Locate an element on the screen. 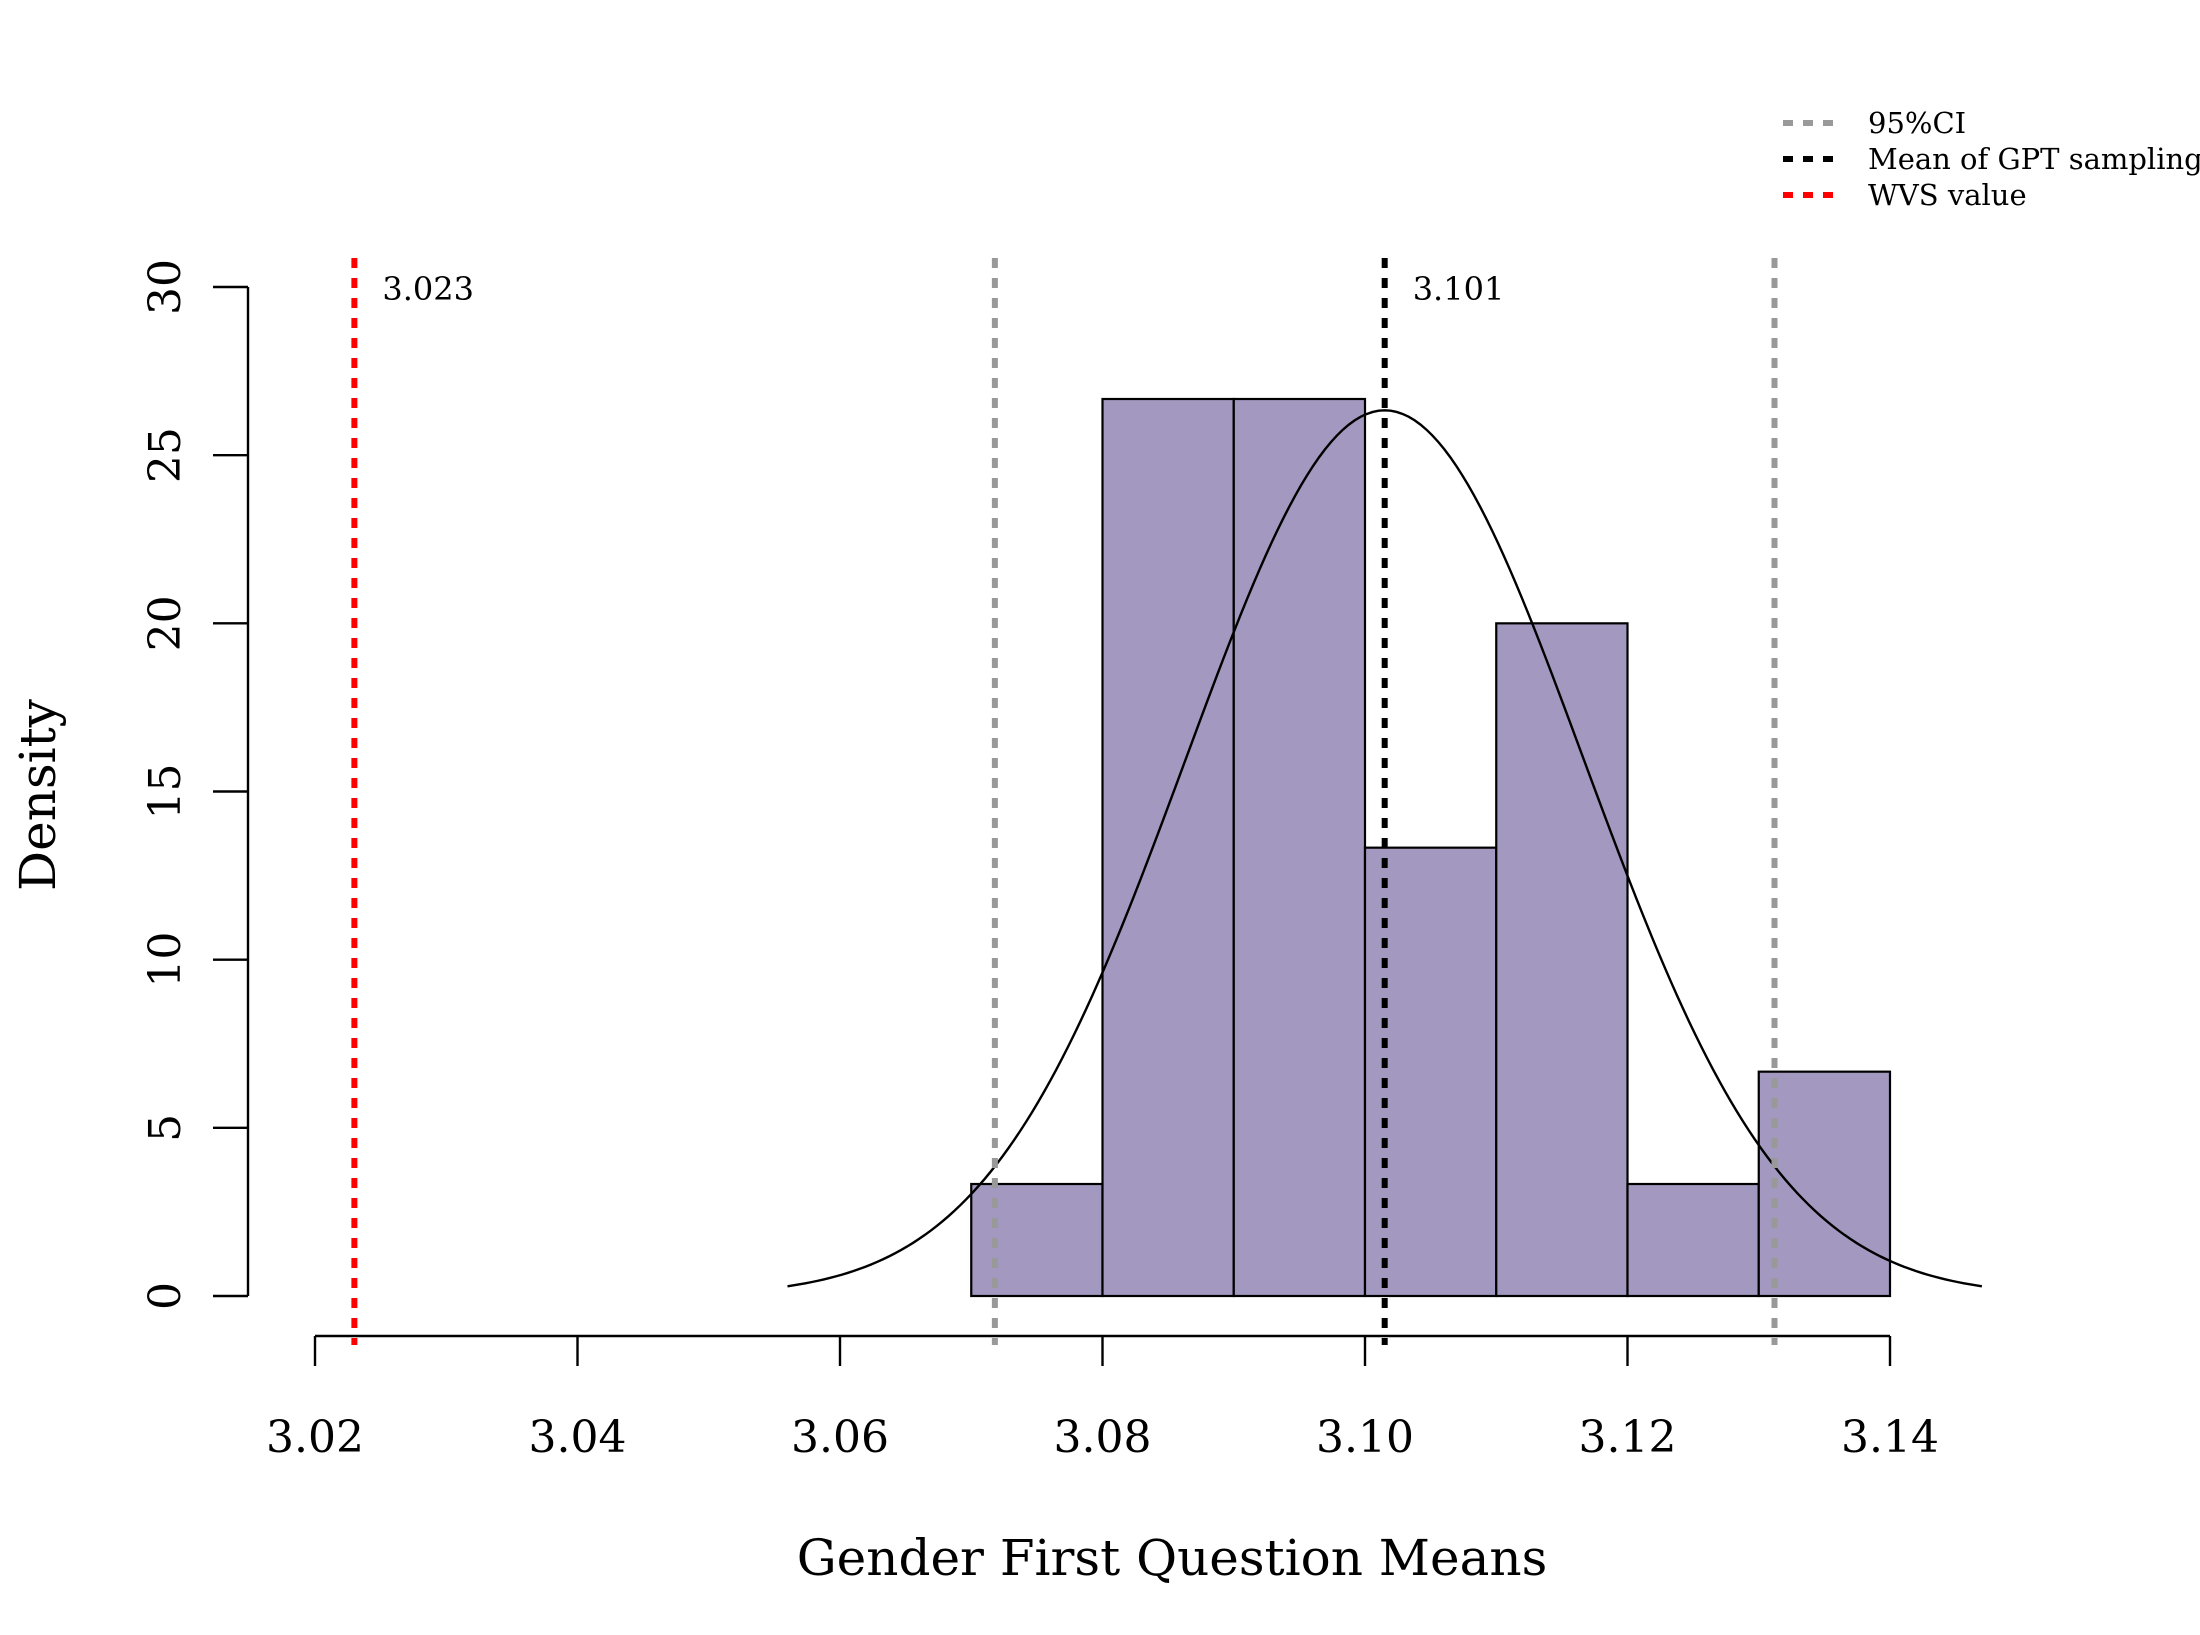  legend-label-mean-of-gpt-sampling: Mean of GPT sampling is located at coordinates (2034, 159).